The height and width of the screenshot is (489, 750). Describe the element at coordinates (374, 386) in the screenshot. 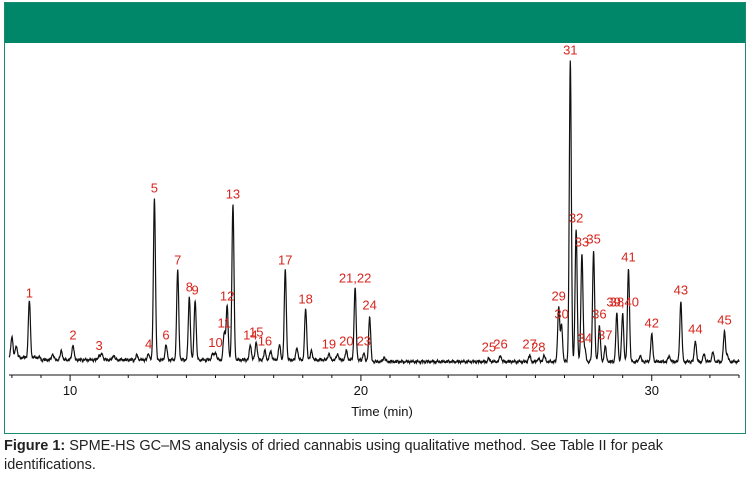

I see `x-axis: 10 20 30` at that location.